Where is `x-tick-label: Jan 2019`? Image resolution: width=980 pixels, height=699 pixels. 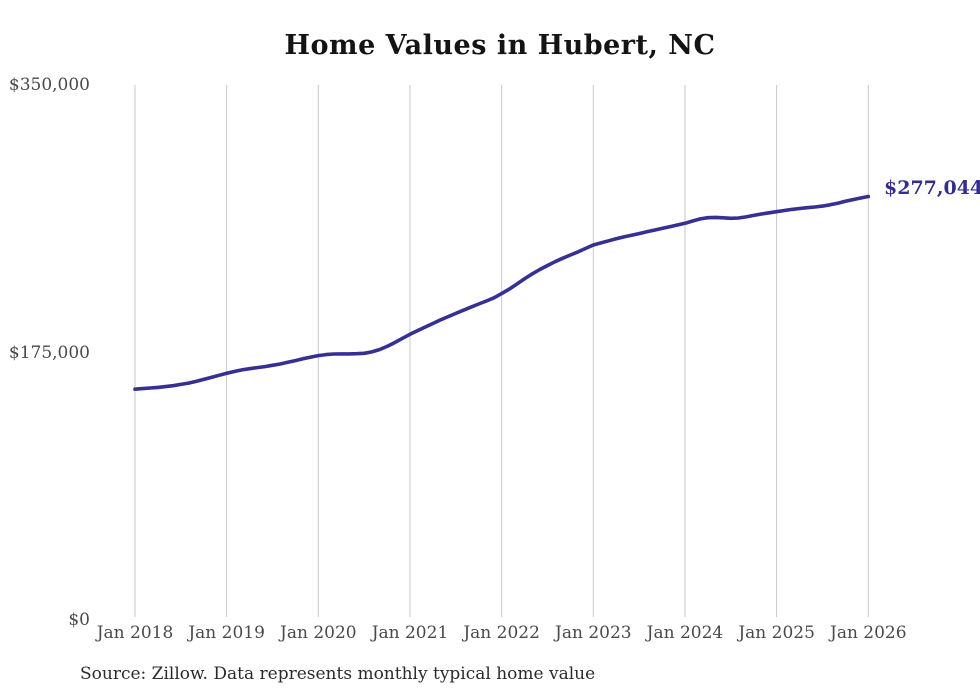 x-tick-label: Jan 2019 is located at coordinates (226, 633).